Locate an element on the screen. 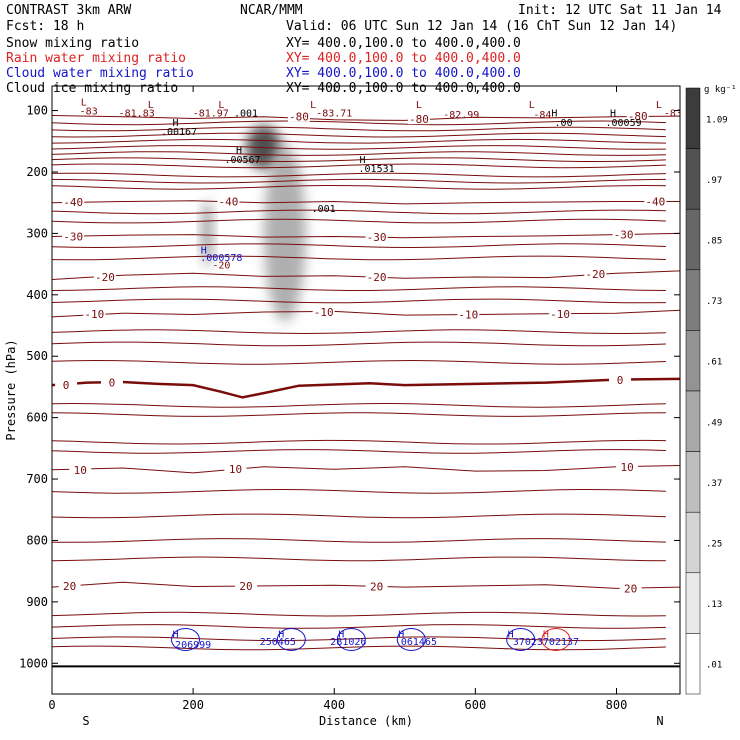 This screenshot has height=740, width=740. field-value-label: .001 is located at coordinates (324, 209).